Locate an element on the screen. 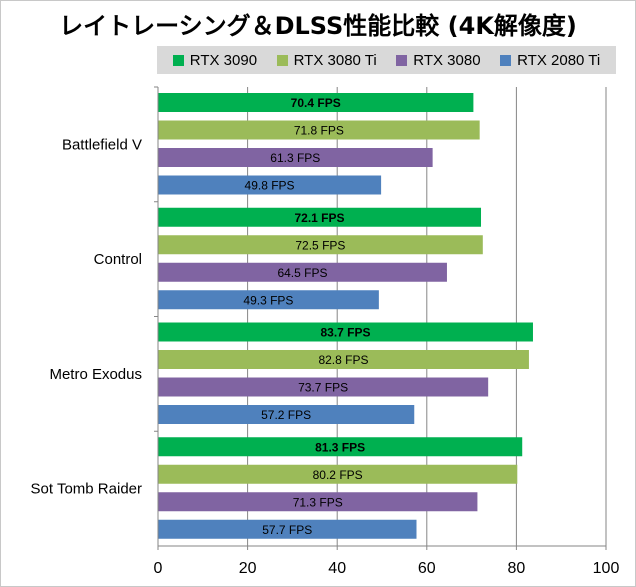 Image resolution: width=636 pixels, height=587 pixels. data-label: 81.3 FPS is located at coordinates (340, 447).